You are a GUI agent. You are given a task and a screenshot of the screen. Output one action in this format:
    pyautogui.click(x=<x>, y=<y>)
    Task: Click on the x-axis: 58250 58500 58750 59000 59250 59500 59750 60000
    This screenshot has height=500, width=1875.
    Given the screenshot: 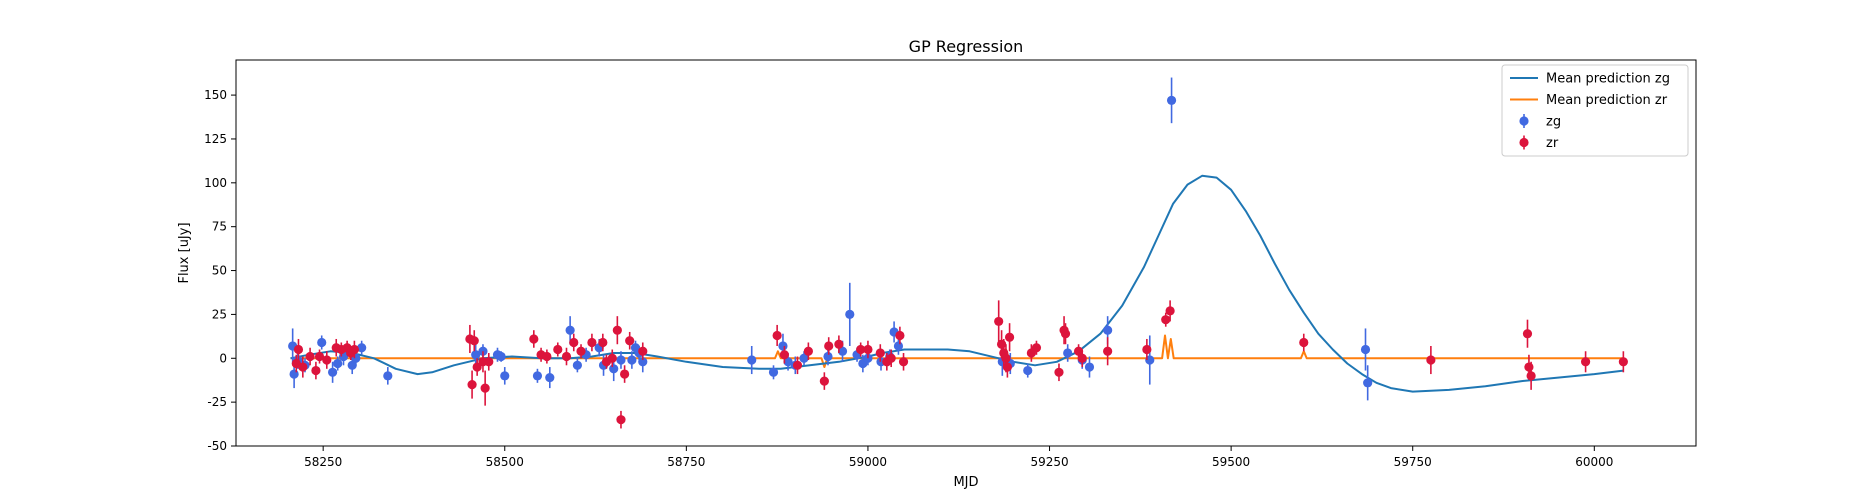 What is the action you would take?
    pyautogui.click(x=958, y=457)
    